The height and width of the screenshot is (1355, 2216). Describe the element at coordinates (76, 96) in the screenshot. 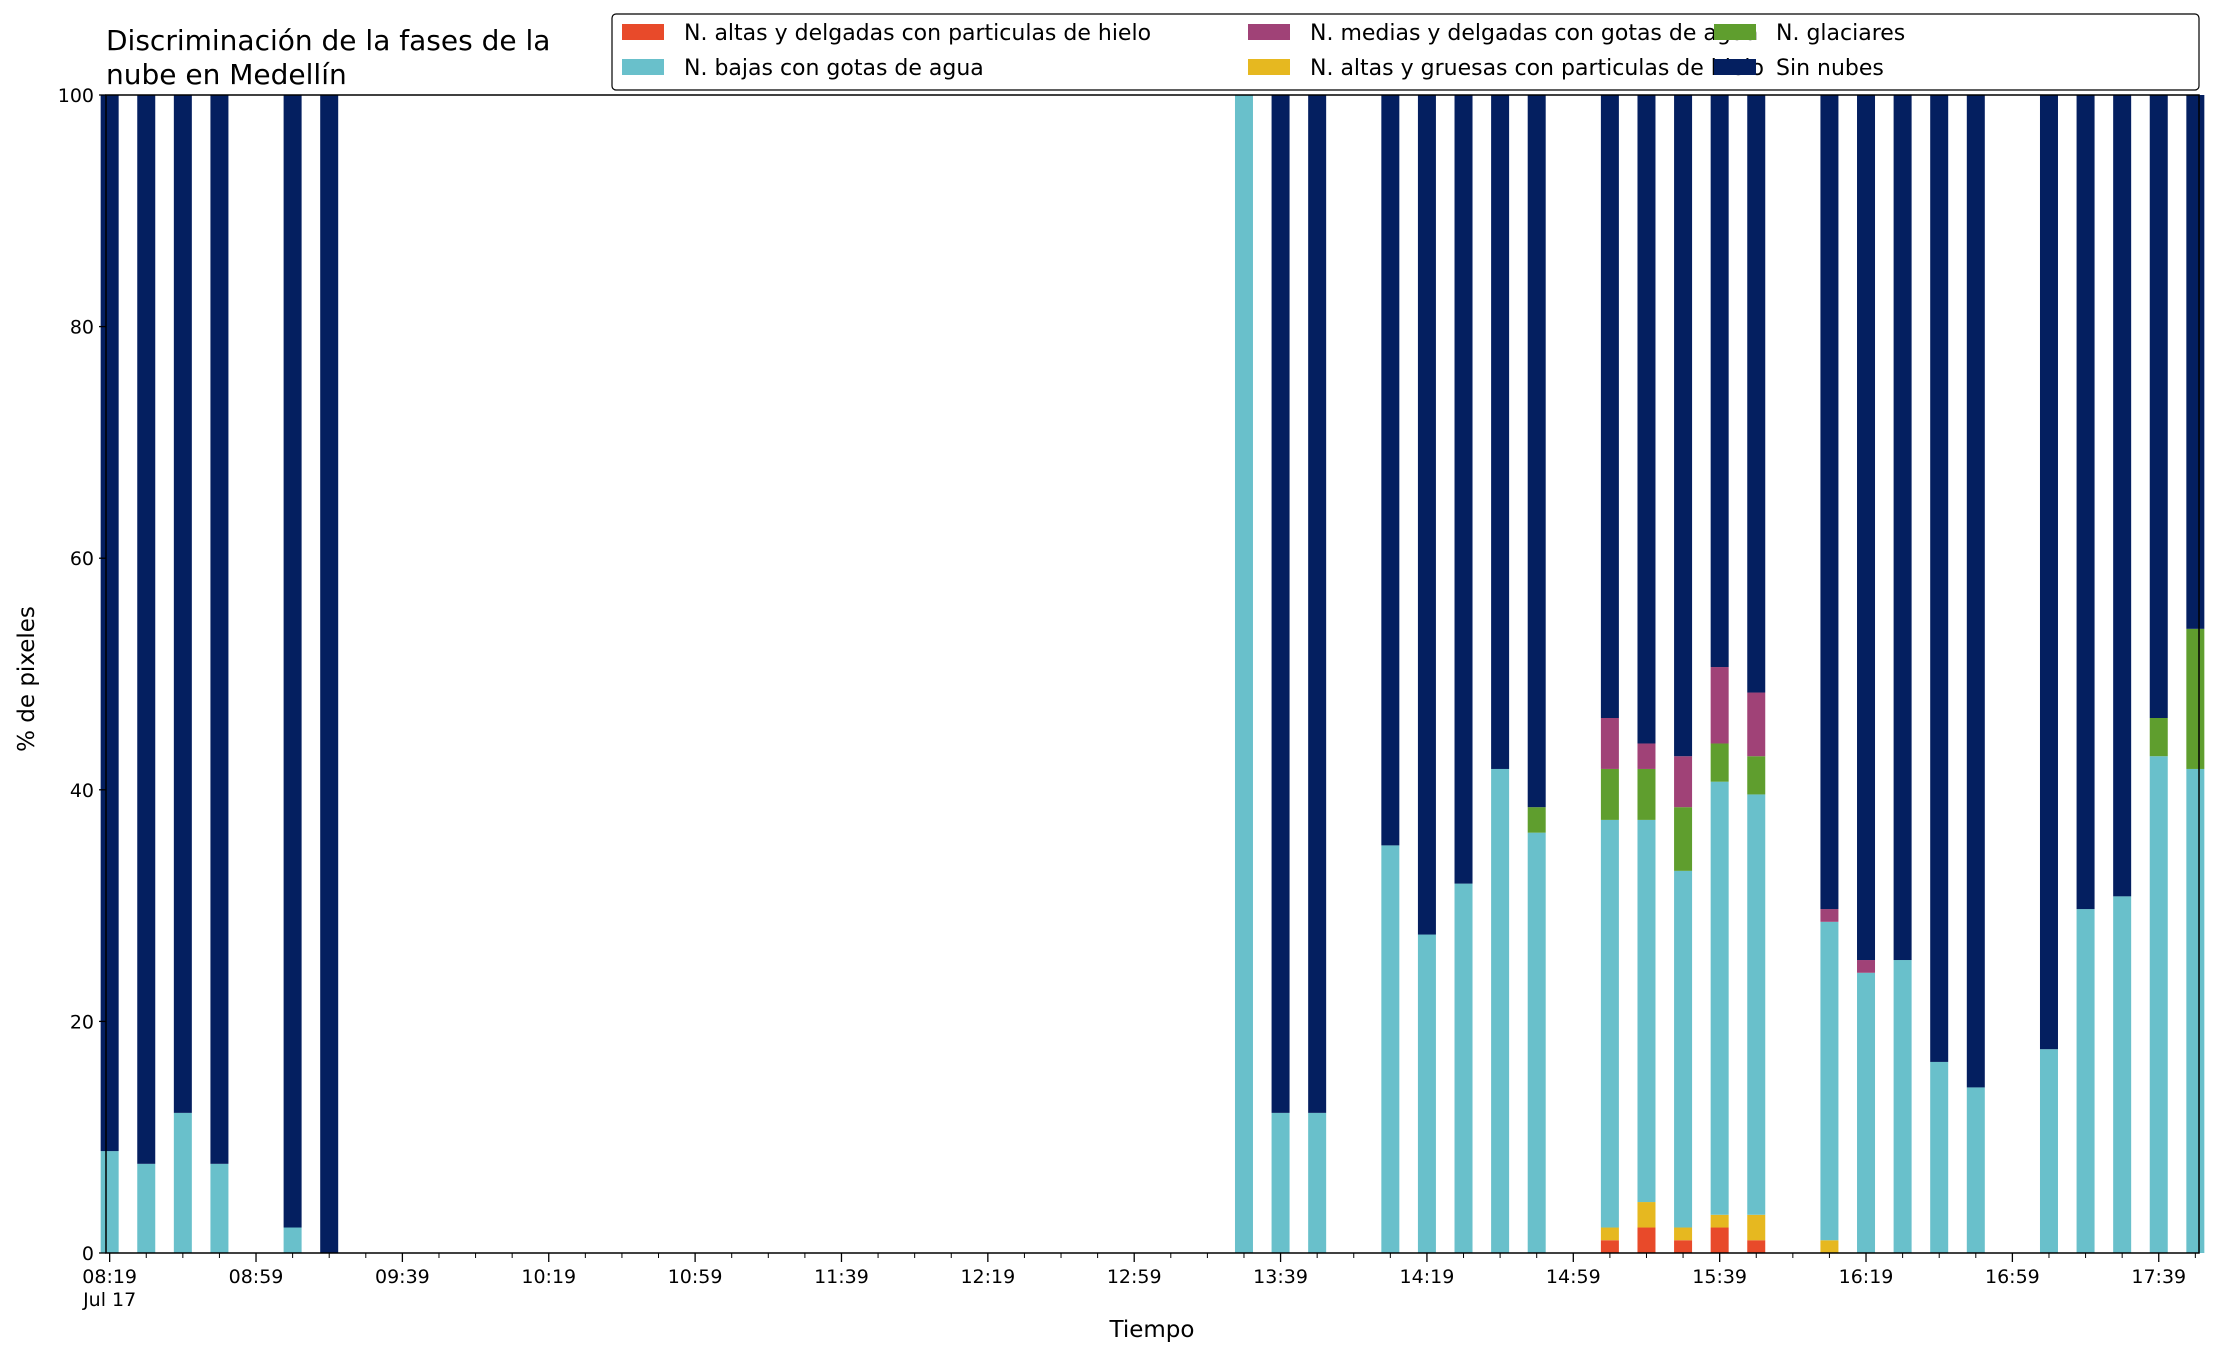

I see `y-tick-label: 100` at that location.